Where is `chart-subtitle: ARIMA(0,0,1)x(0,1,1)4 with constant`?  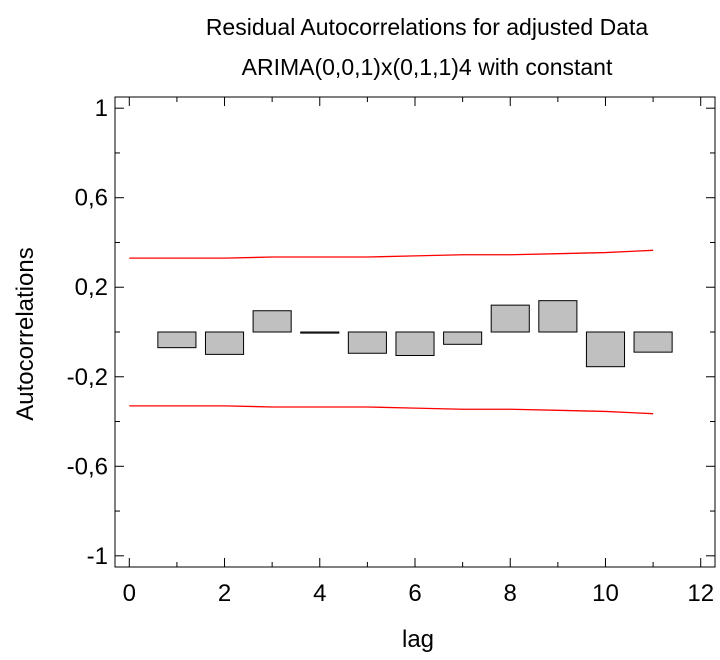 chart-subtitle: ARIMA(0,0,1)x(0,1,1)4 with constant is located at coordinates (427, 67).